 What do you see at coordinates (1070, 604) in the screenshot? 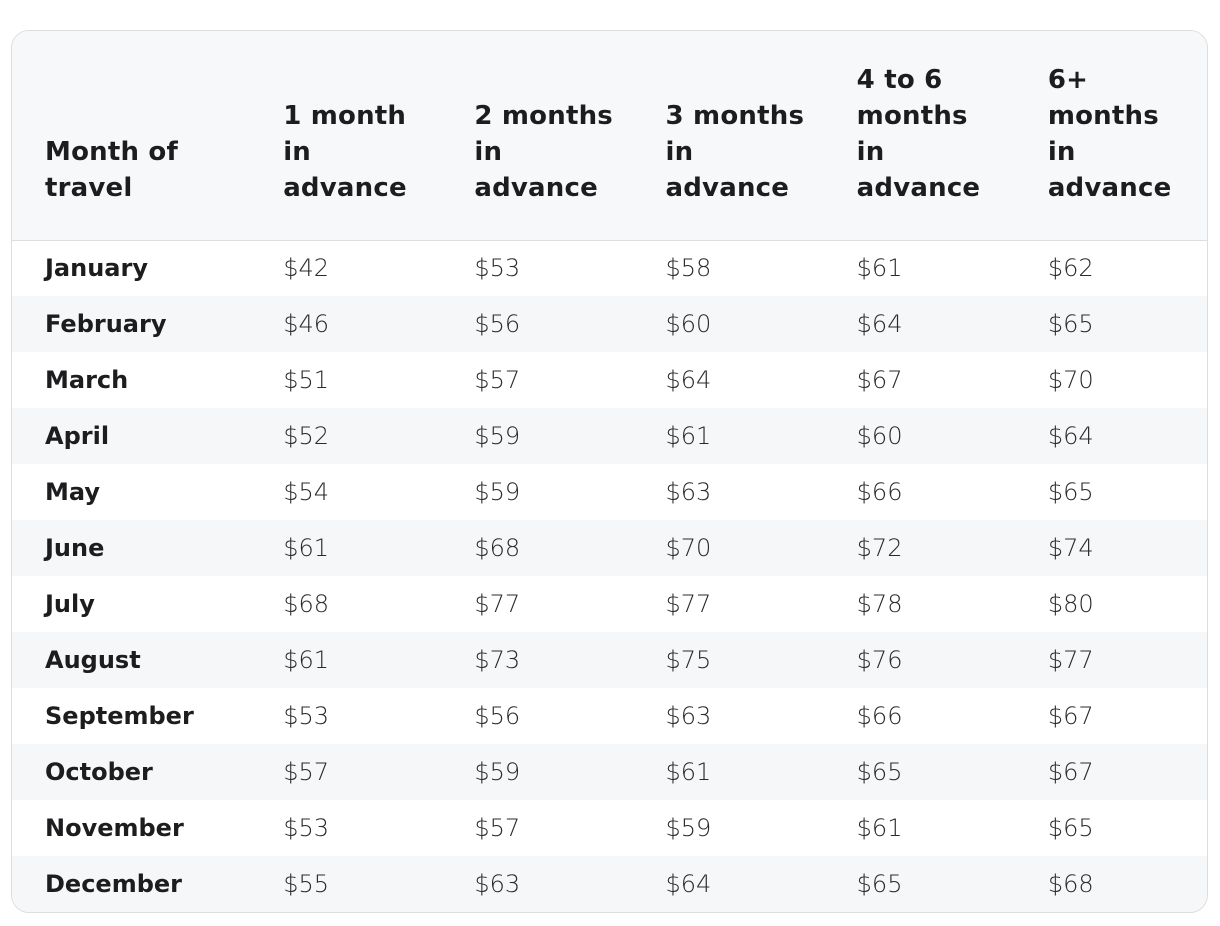
I see `price-cell: $80` at bounding box center [1070, 604].